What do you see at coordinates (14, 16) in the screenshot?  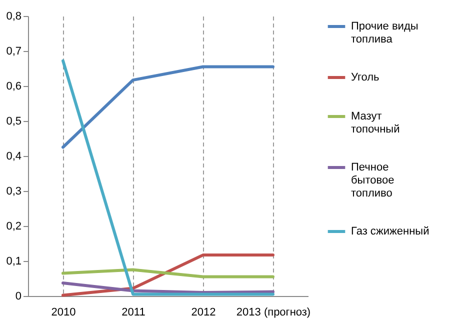 I see `y-tick-label: 0,8` at bounding box center [14, 16].